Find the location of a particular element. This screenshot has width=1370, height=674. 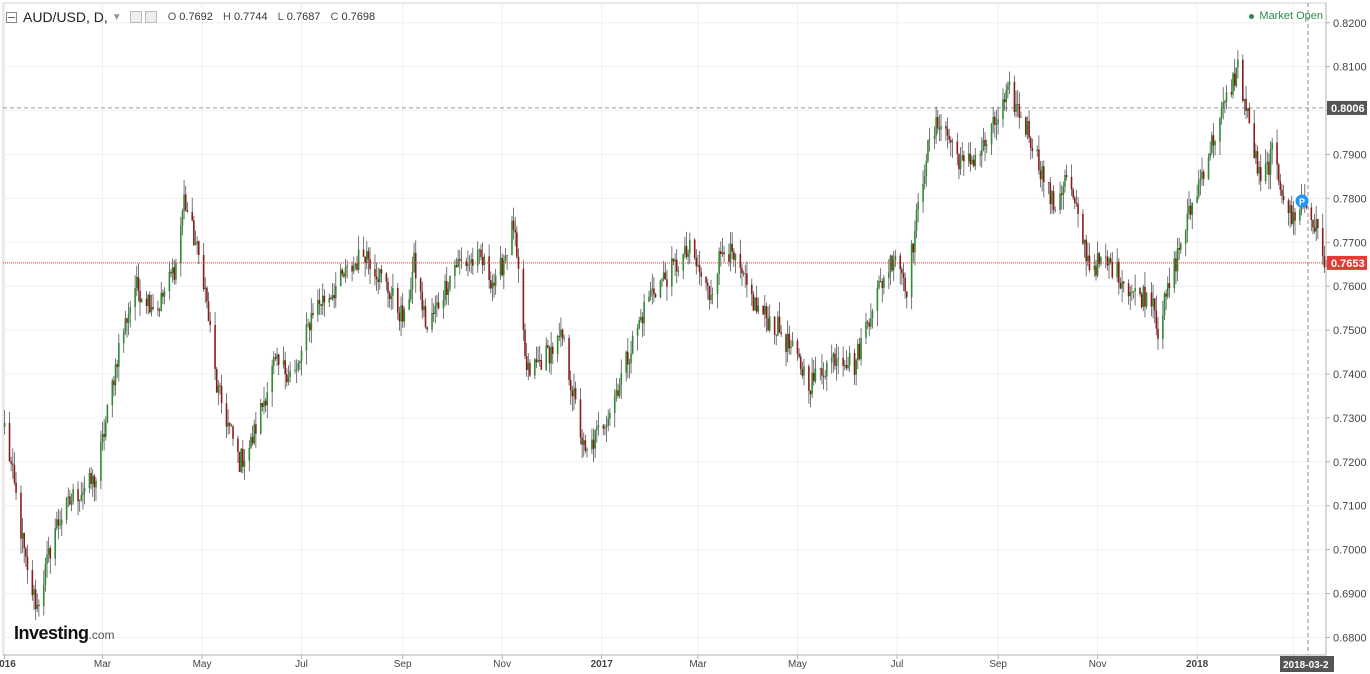

settings-icon is located at coordinates (135, 17).